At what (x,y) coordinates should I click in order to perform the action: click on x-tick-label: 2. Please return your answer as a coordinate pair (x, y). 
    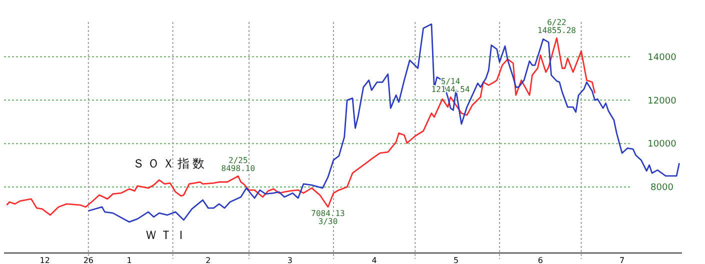
    Looking at the image, I should click on (208, 260).